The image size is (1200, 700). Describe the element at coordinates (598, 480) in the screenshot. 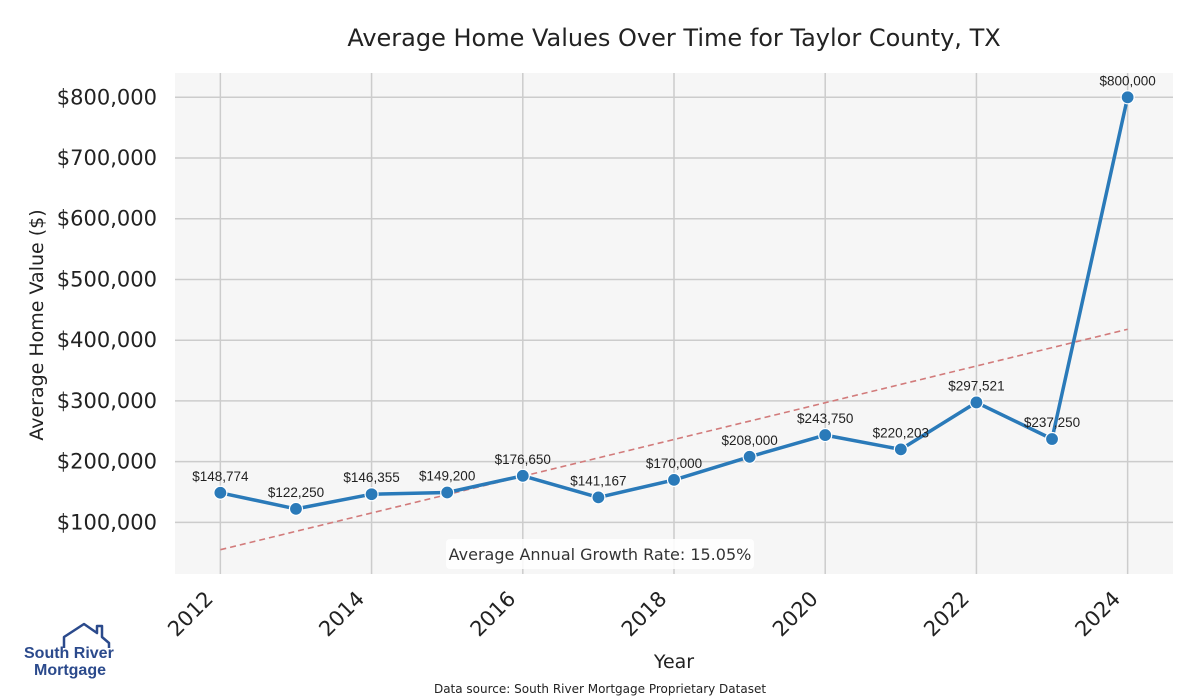

I see `data-label-2017: $141,167` at that location.